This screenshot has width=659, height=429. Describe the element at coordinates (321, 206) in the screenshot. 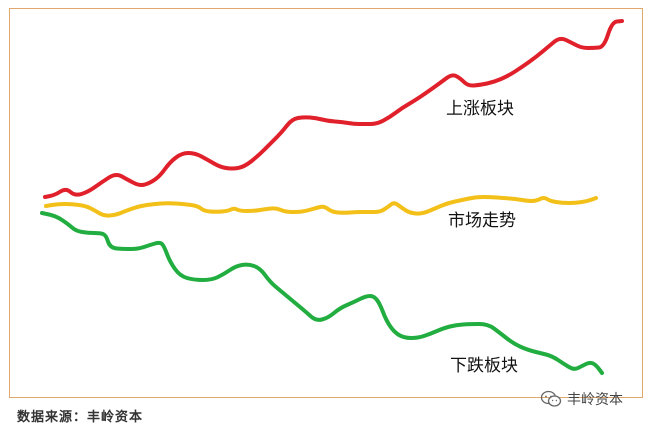

I see `series-line-market-trend` at that location.